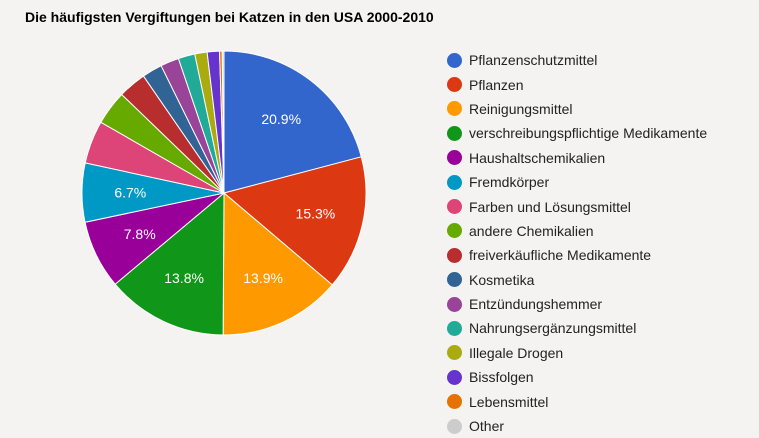 Image resolution: width=759 pixels, height=438 pixels. I want to click on legend-label: Bissfolgen, so click(501, 377).